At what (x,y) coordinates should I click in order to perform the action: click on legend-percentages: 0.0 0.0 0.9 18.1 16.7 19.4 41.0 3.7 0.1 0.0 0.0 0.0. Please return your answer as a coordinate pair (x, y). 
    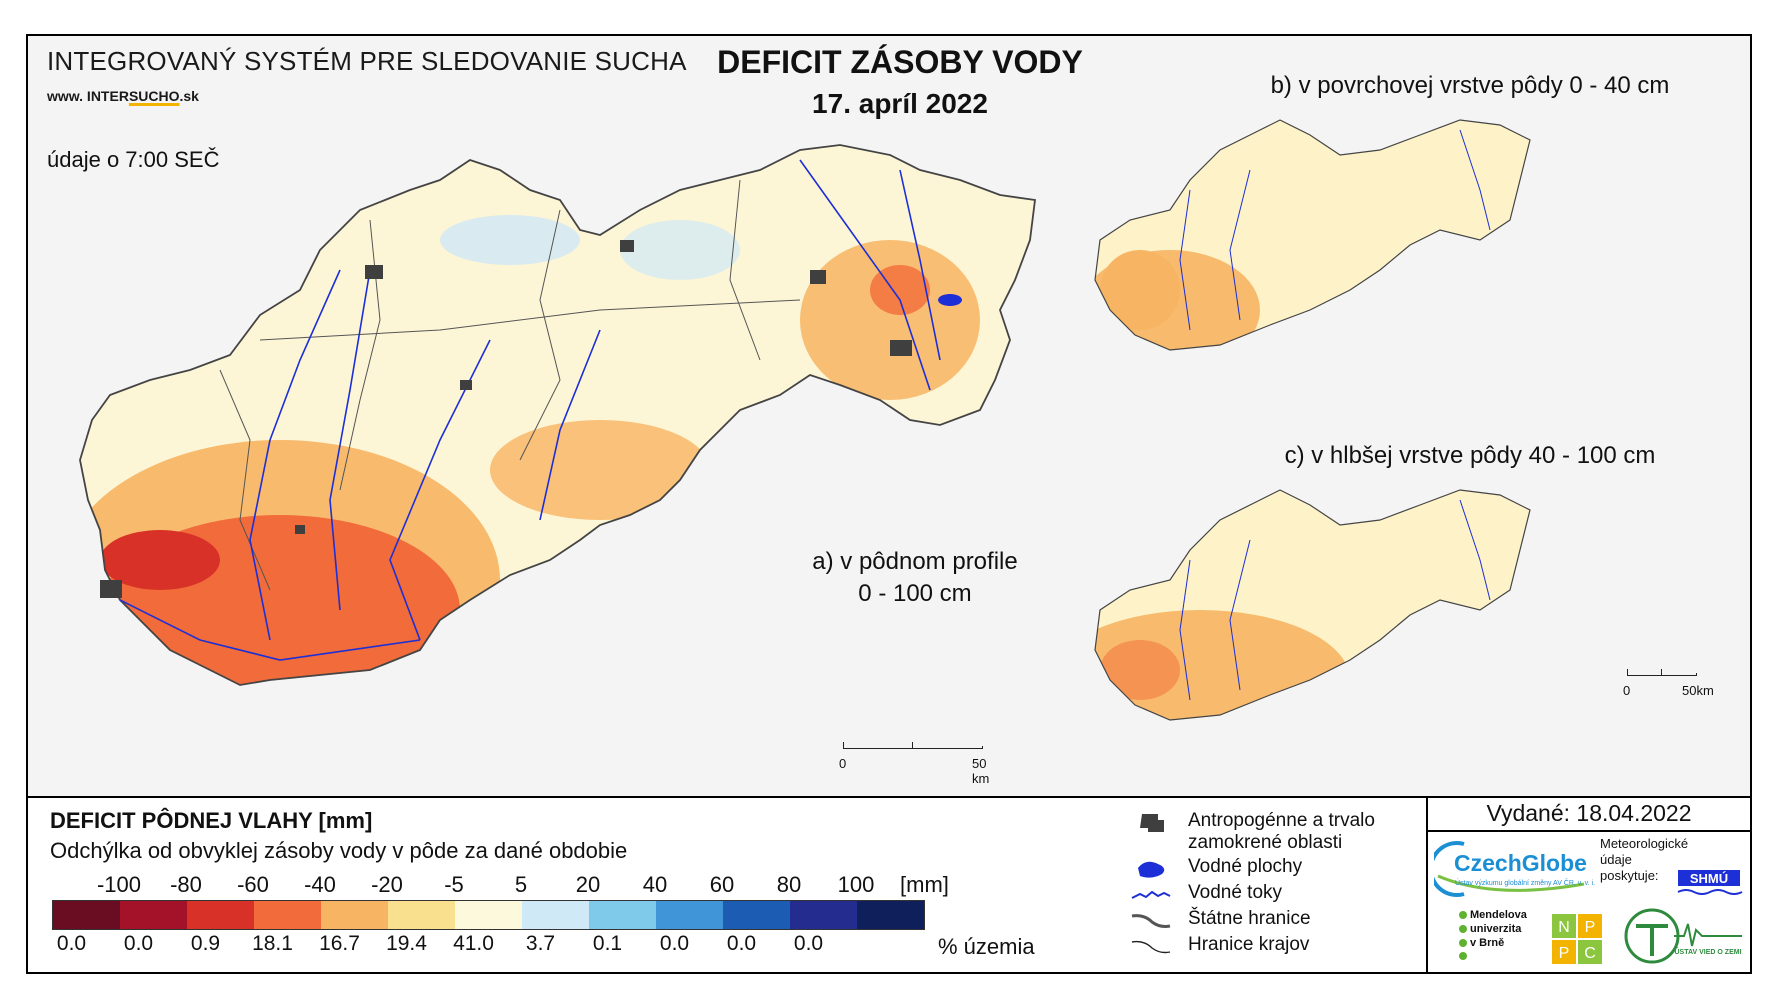
    Looking at the image, I should click on (462, 946).